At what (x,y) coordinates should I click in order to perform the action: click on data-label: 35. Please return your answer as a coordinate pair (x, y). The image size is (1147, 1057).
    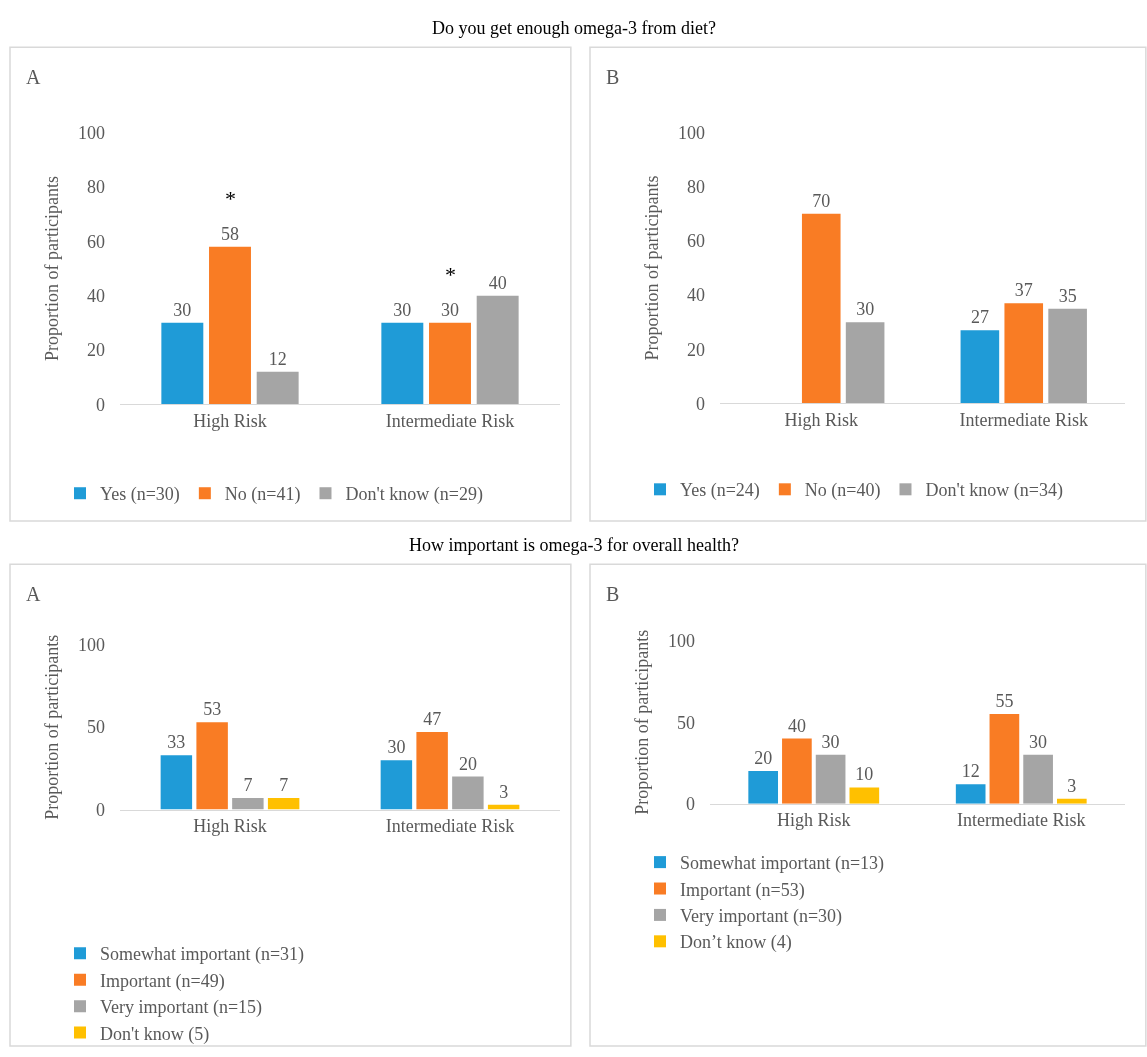
    Looking at the image, I should click on (1067, 295).